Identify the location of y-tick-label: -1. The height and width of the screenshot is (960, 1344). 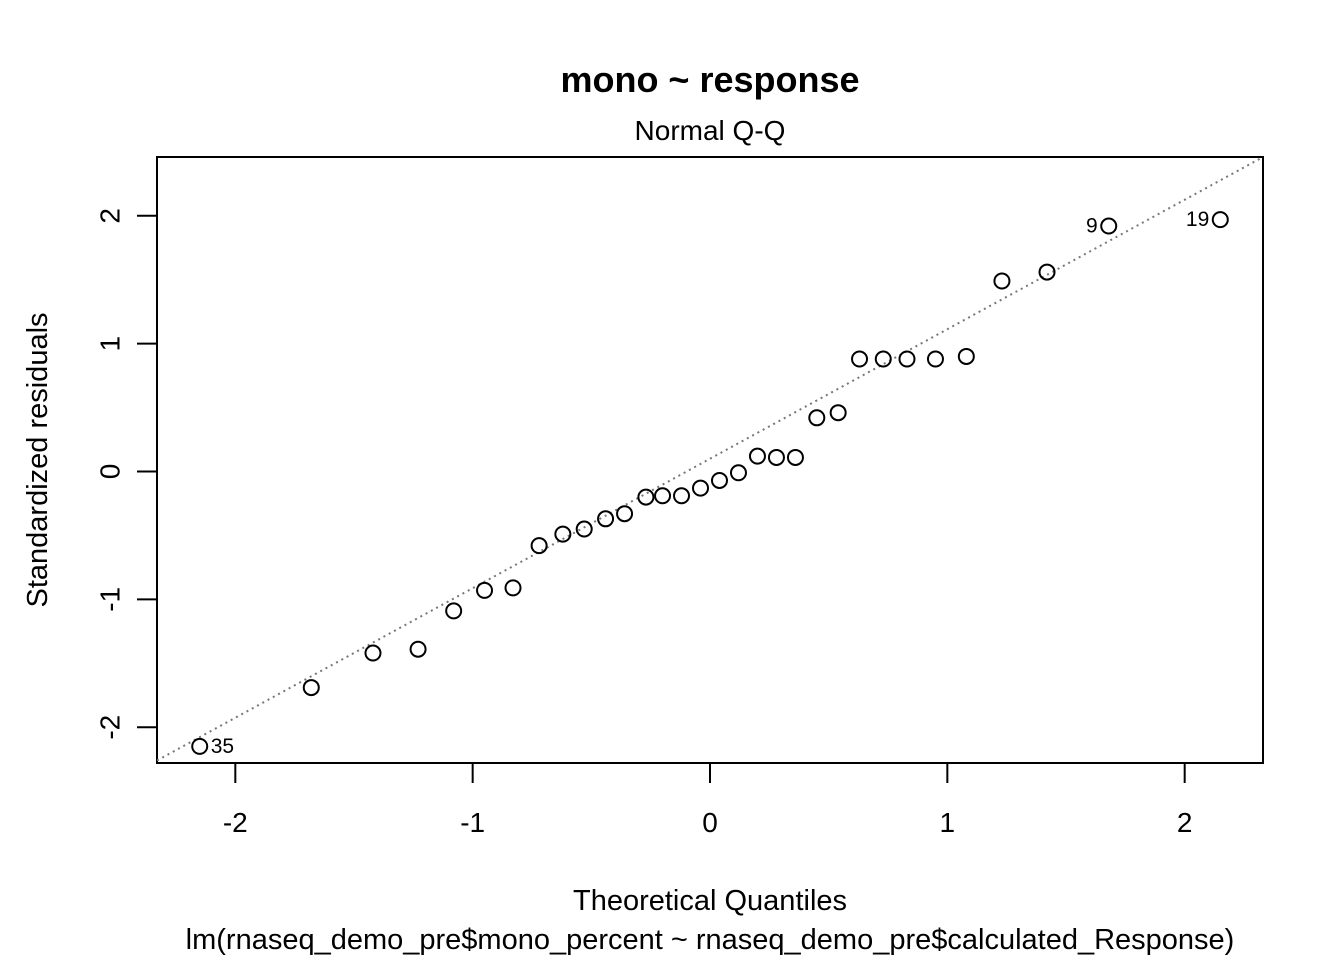
(110, 599).